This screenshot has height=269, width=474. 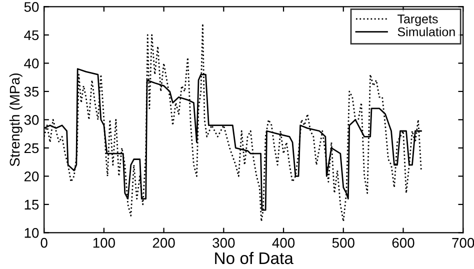 What do you see at coordinates (418, 20) in the screenshot?
I see `legend-label: Targets` at bounding box center [418, 20].